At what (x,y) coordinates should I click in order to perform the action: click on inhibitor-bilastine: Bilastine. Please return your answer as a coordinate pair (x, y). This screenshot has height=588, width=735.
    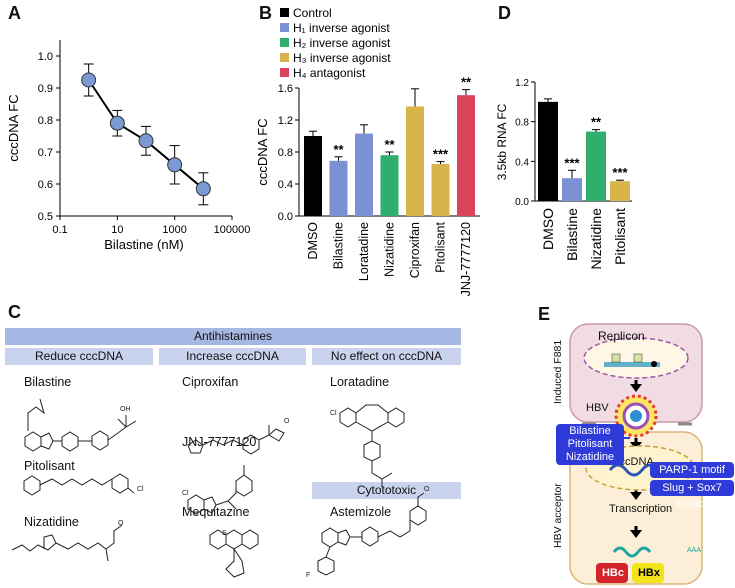
    Looking at the image, I should click on (590, 431).